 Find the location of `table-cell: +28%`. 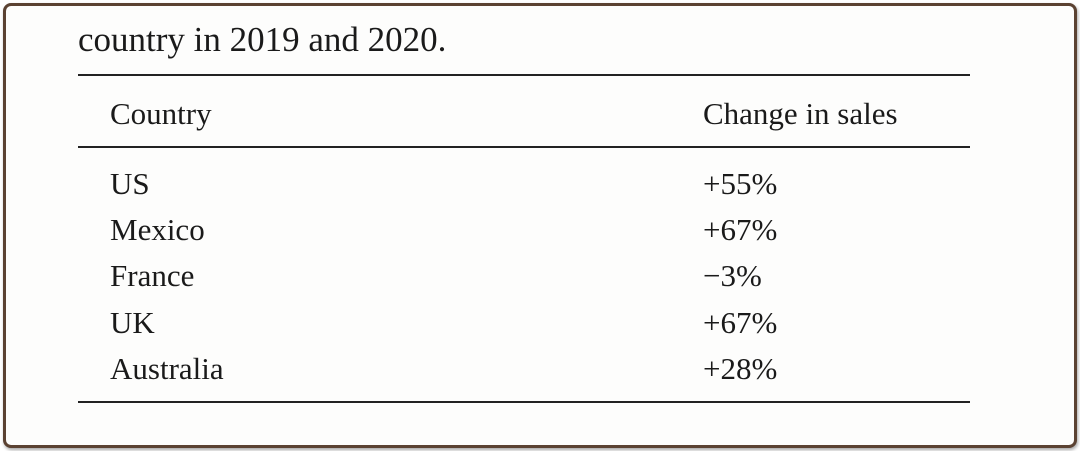

table-cell: +28% is located at coordinates (740, 368).